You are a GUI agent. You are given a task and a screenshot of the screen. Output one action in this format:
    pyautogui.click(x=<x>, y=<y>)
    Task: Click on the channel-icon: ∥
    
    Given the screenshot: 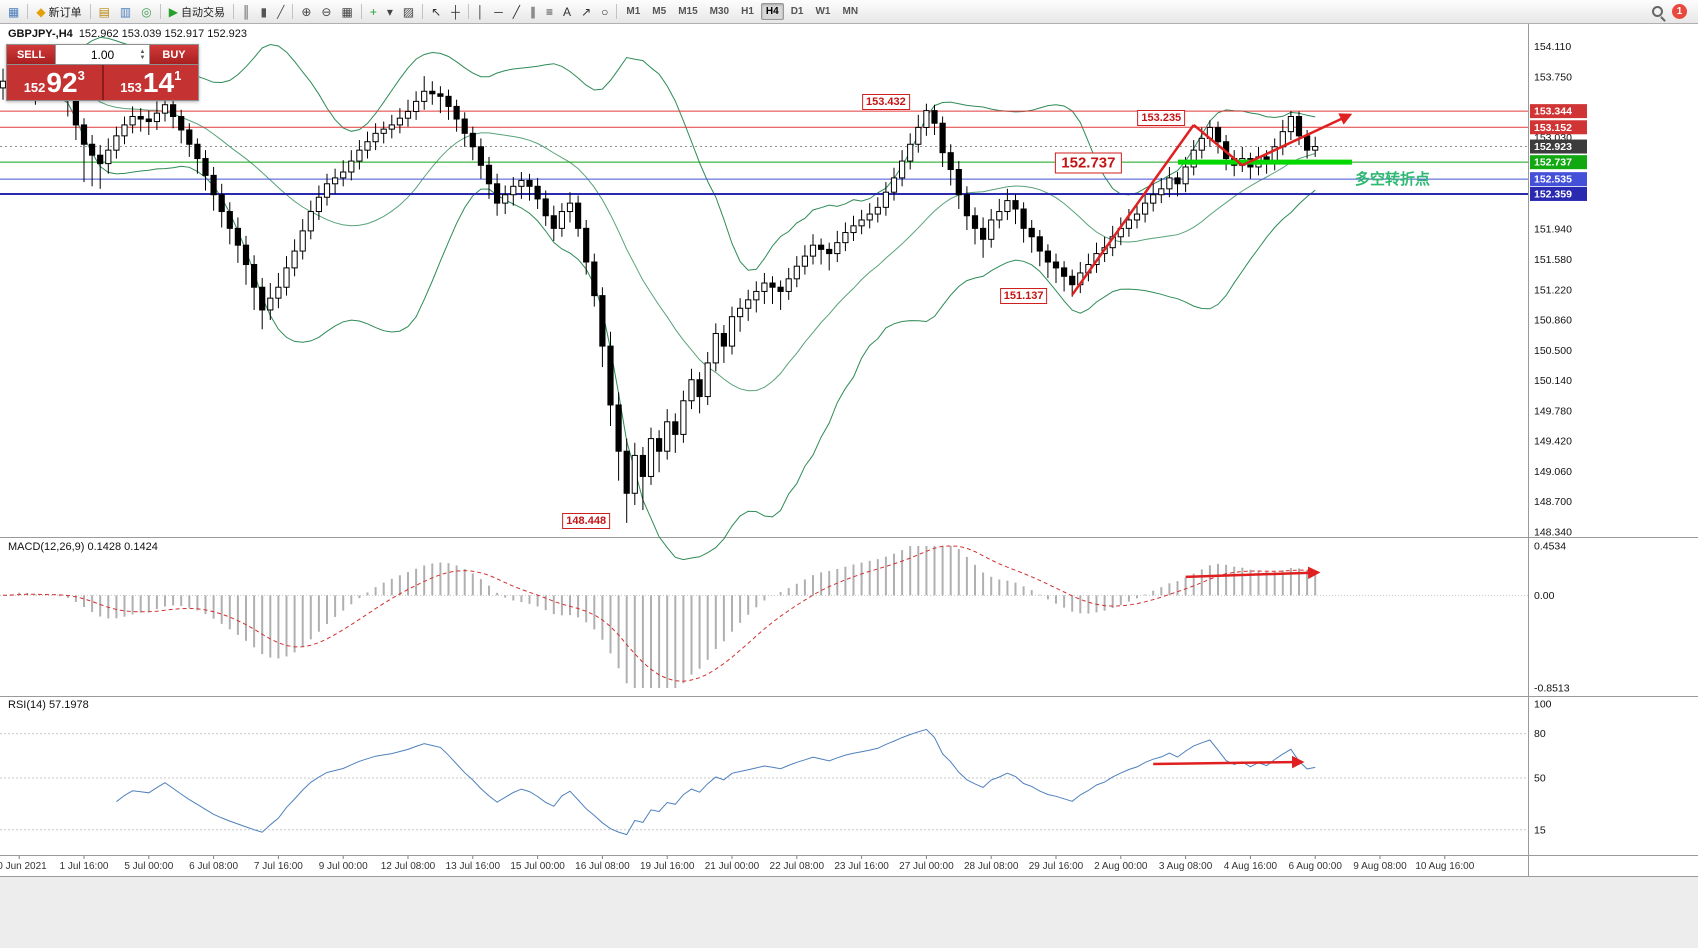 What is the action you would take?
    pyautogui.click(x=533, y=11)
    